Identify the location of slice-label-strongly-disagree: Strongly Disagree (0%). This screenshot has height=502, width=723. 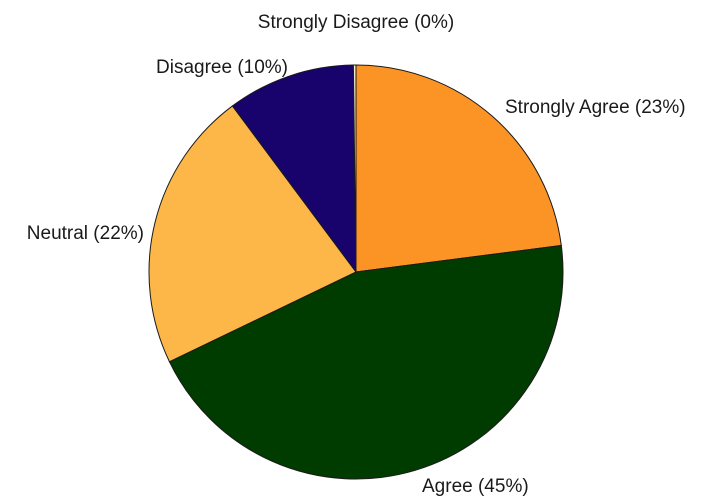
(356, 22).